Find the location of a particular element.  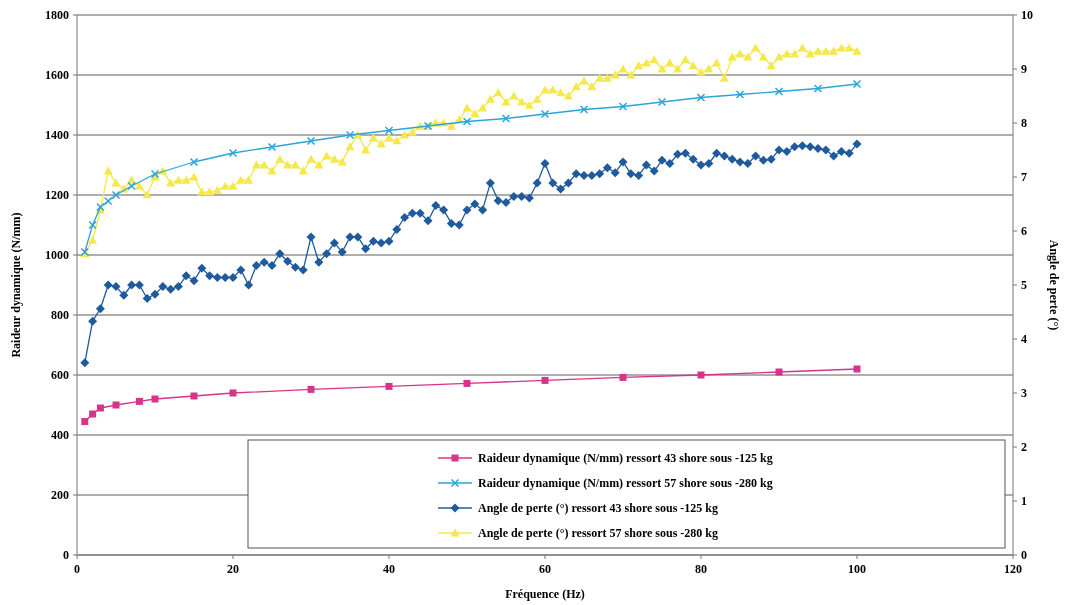

y-tick-label: 800 is located at coordinates (60, 315).